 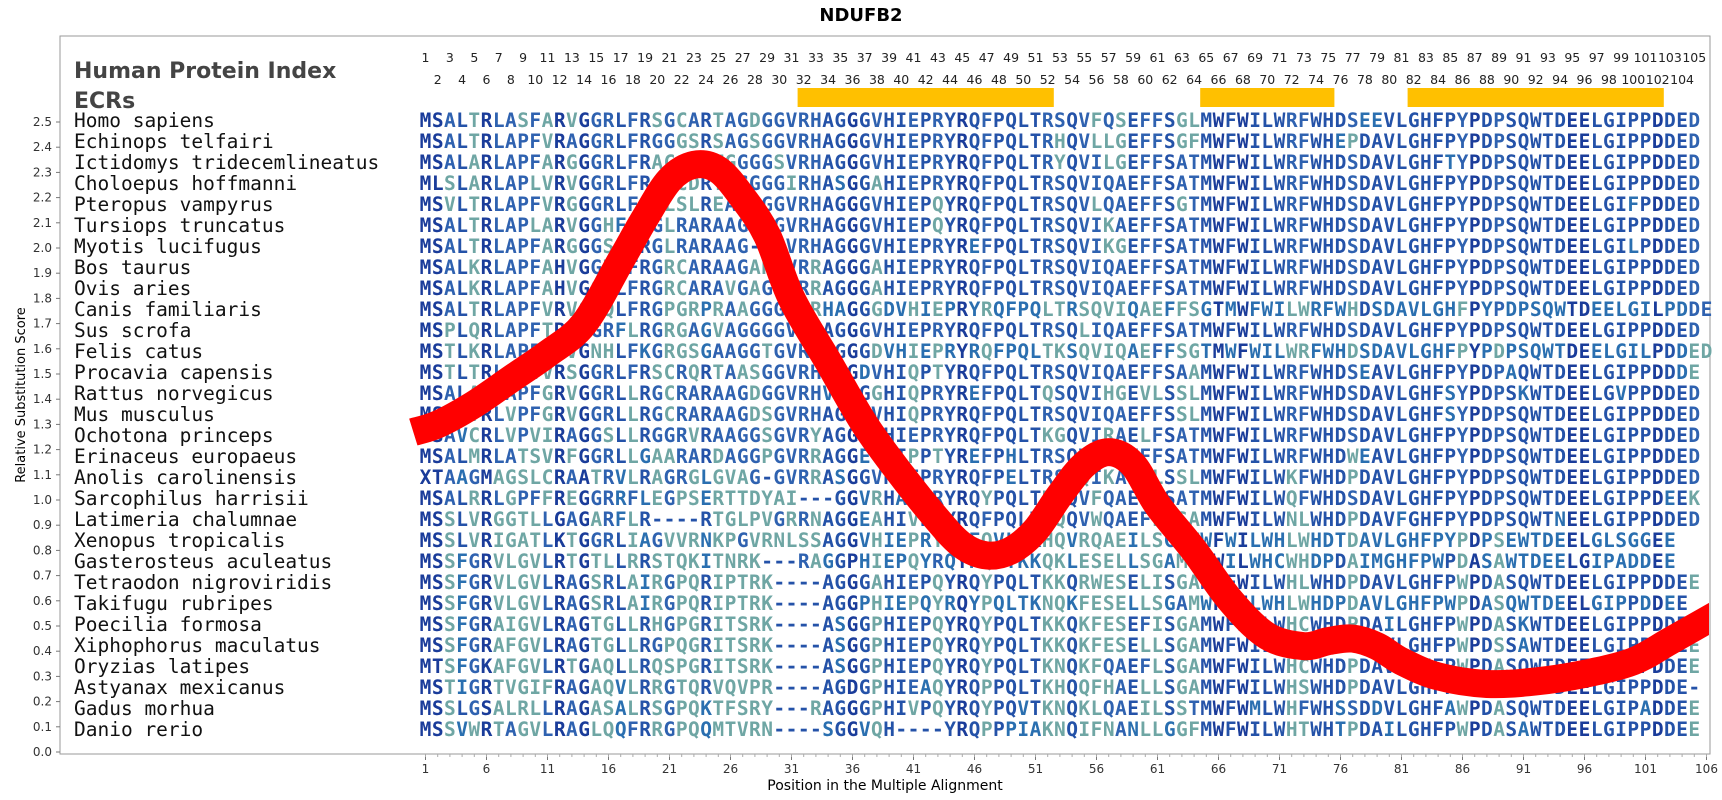 What do you see at coordinates (779, 729) in the screenshot?
I see `residue: -` at bounding box center [779, 729].